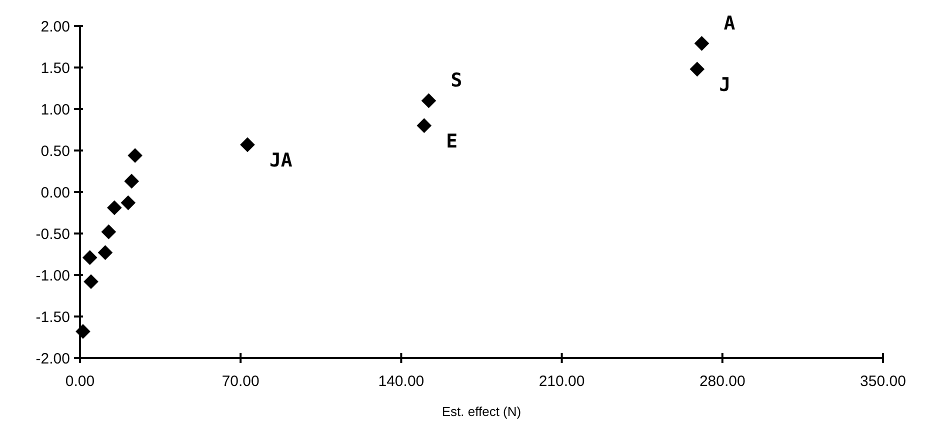 The width and height of the screenshot is (926, 439). Describe the element at coordinates (55, 68) in the screenshot. I see `y-tick-label: 1.50` at that location.